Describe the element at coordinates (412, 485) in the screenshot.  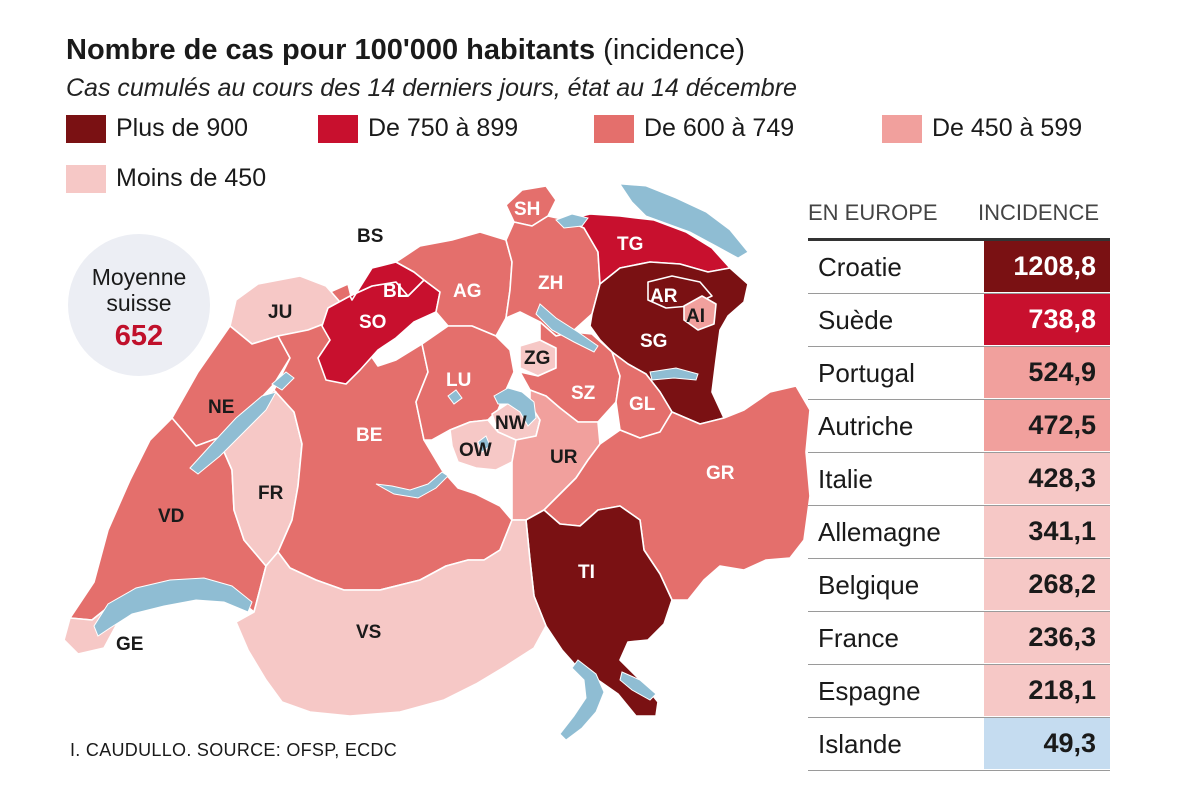
I see `lake-thun` at that location.